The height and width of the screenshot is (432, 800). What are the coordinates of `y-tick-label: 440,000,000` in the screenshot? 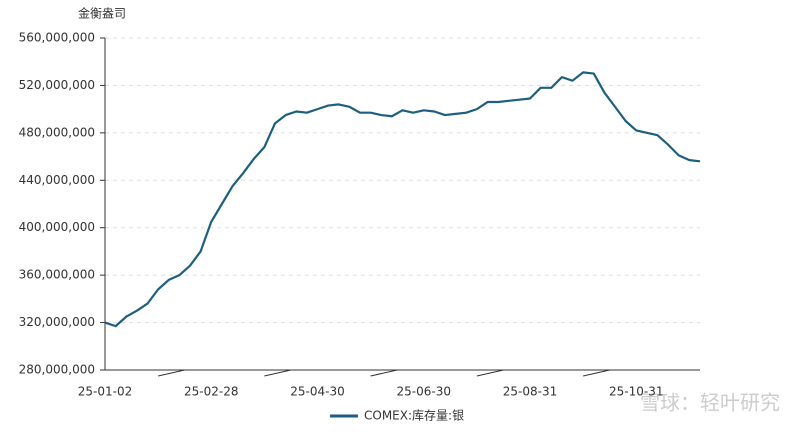 It's located at (57, 180).